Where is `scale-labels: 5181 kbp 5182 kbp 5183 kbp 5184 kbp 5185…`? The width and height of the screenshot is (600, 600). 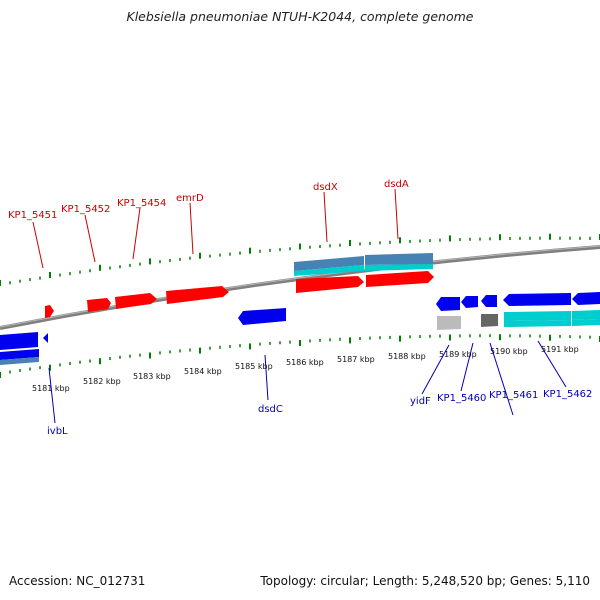
scale-labels: 5181 kbp 5182 kbp 5183 kbp 5184 kbp 5185… is located at coordinates (305, 369).